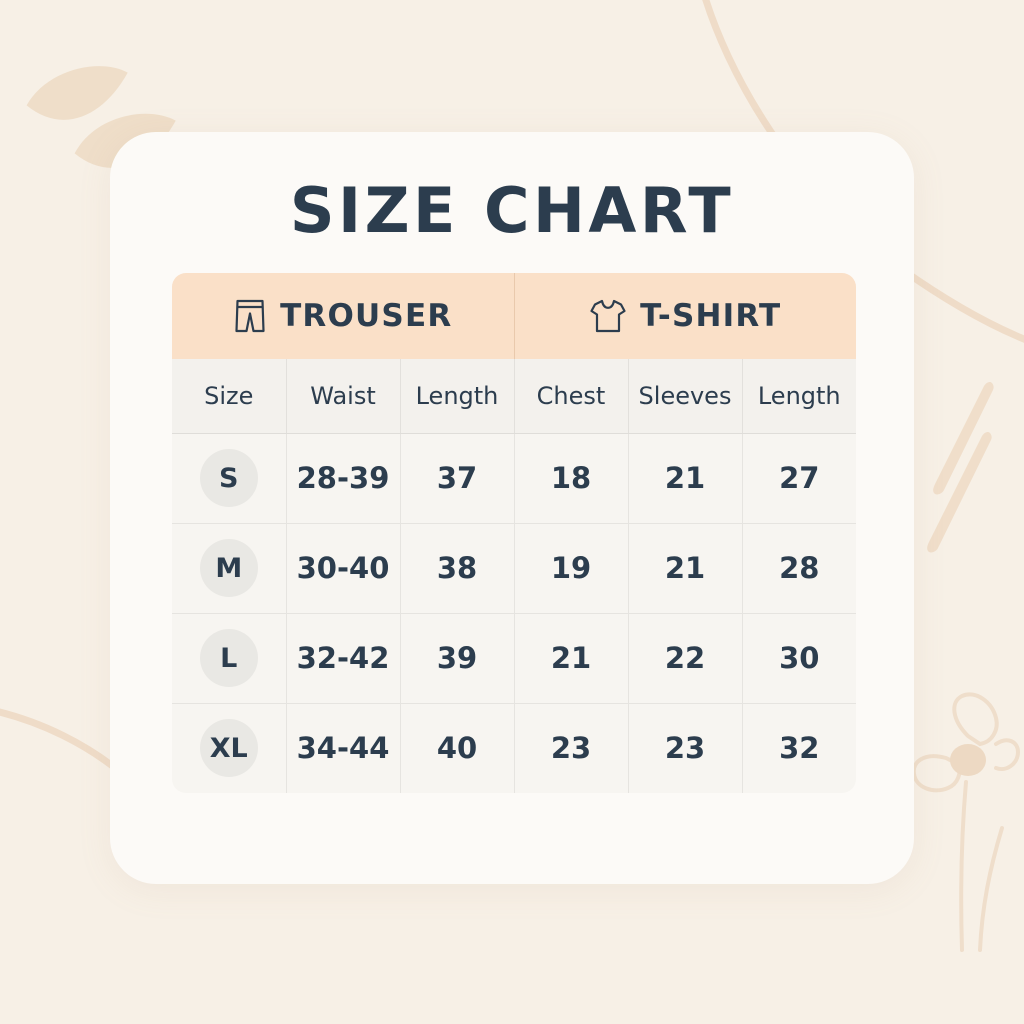 This screenshot has height=1024, width=1024. I want to click on size-badge: XL, so click(228, 748).